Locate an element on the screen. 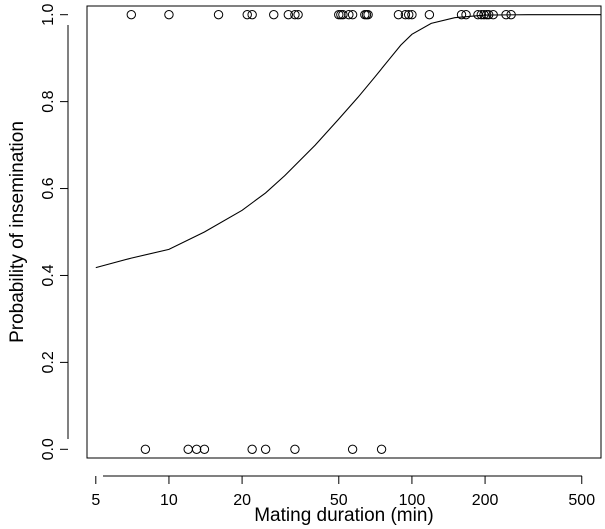 Image resolution: width=605 pixels, height=529 pixels. x-tick-label: 5 is located at coordinates (95, 500).